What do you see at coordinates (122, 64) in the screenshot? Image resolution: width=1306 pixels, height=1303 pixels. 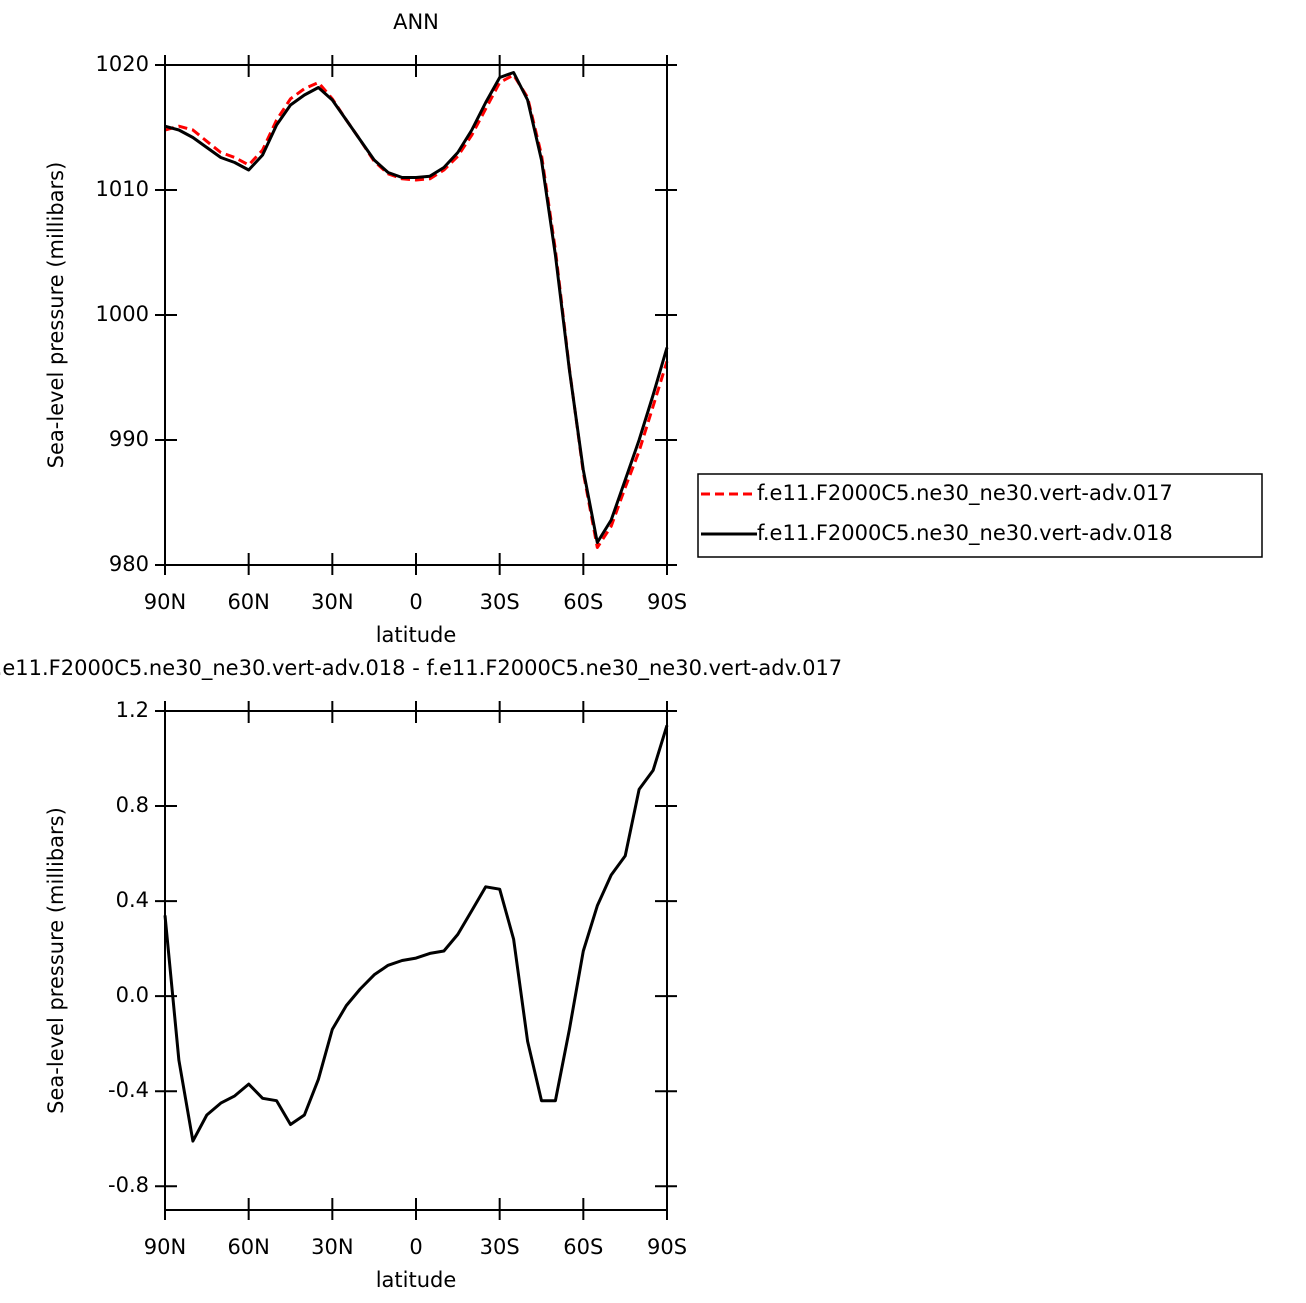 I see `y-tick-label: 1020` at bounding box center [122, 64].